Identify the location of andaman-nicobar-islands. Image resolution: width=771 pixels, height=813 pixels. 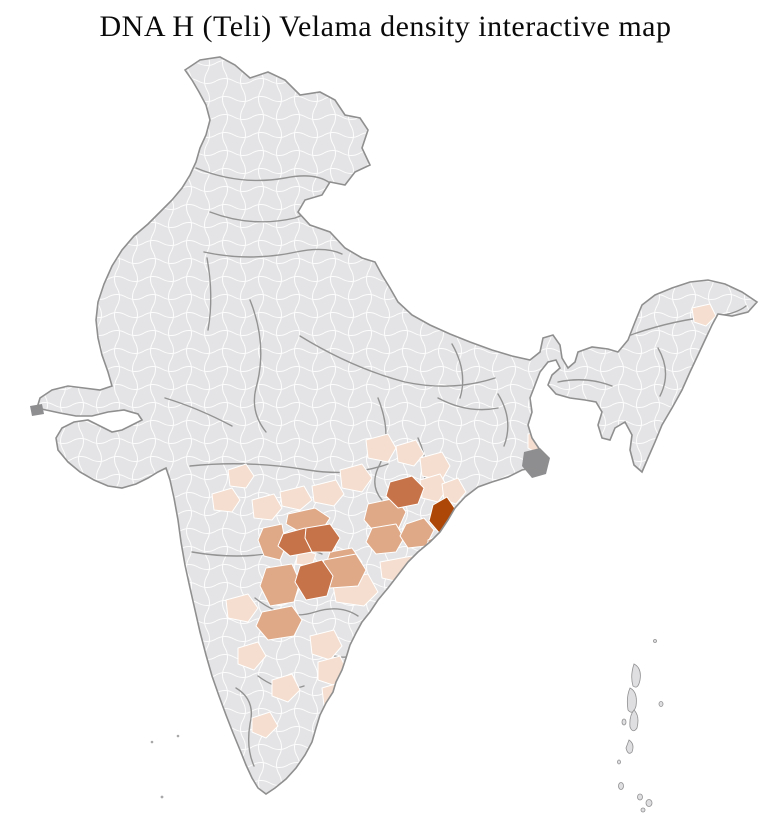
(640, 726).